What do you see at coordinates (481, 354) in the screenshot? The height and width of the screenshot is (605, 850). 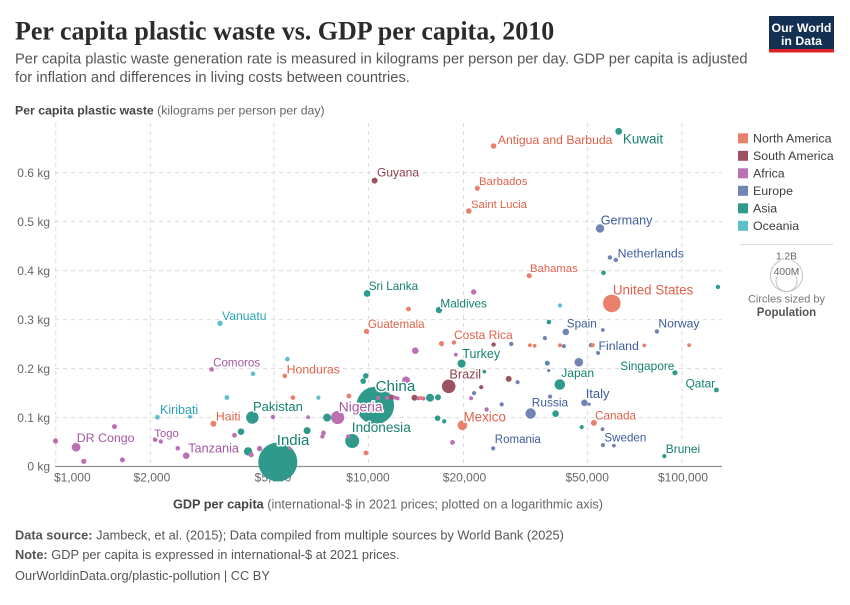 I see `svg-text: Turkey` at bounding box center [481, 354].